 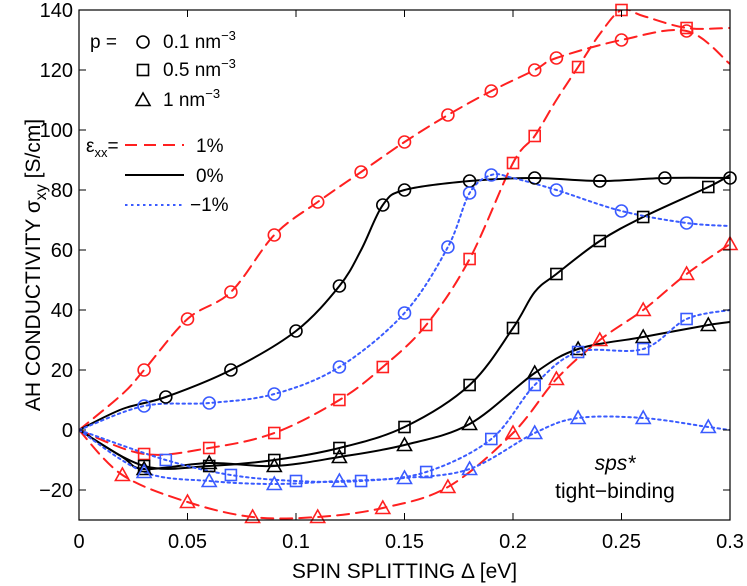 What do you see at coordinates (616, 463) in the screenshot?
I see `annotation-model-name: sps*` at bounding box center [616, 463].